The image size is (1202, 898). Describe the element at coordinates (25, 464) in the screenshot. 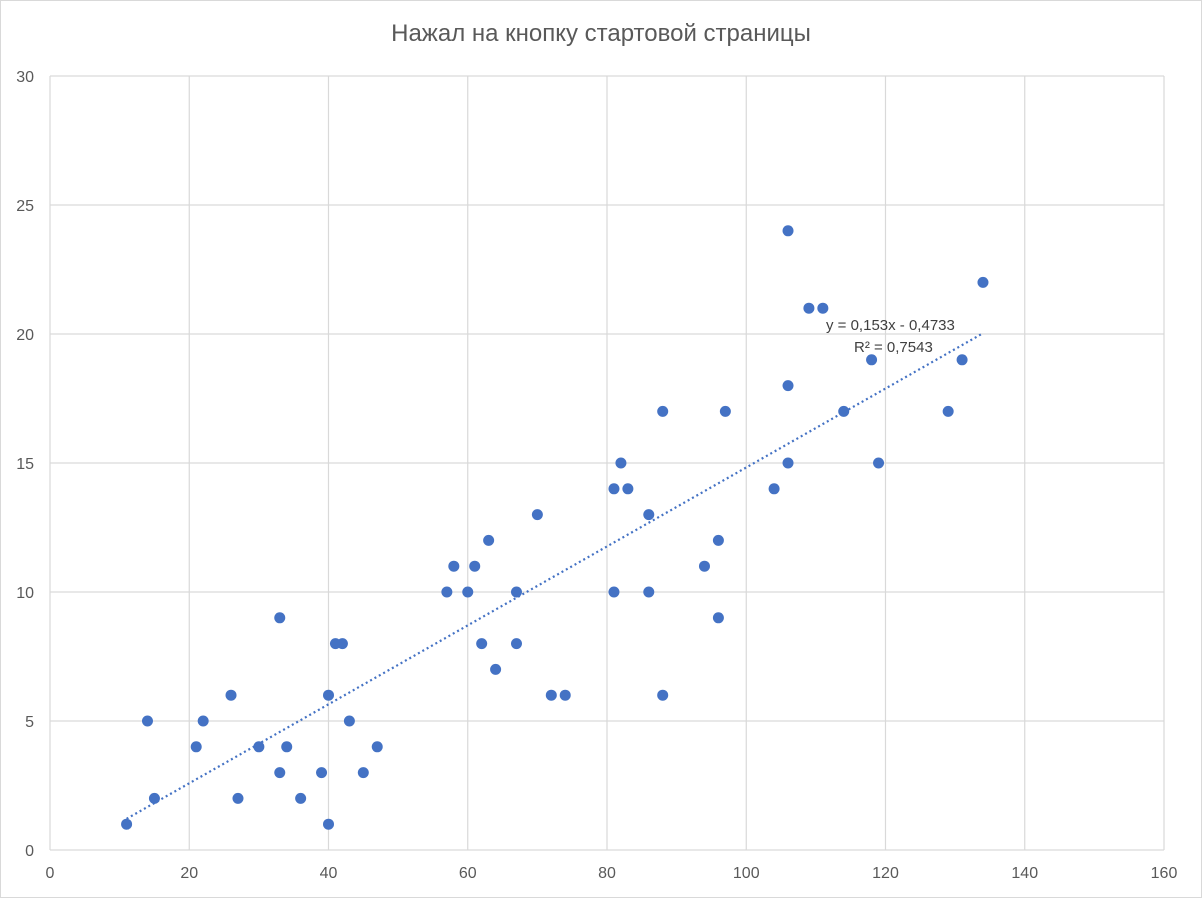

I see `y-tick-label: 15` at that location.